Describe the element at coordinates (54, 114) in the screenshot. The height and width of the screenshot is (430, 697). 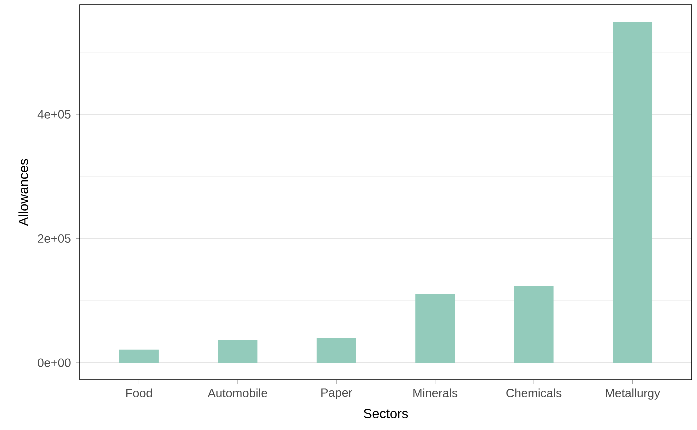
I see `y-tick-label: 4e+05` at that location.